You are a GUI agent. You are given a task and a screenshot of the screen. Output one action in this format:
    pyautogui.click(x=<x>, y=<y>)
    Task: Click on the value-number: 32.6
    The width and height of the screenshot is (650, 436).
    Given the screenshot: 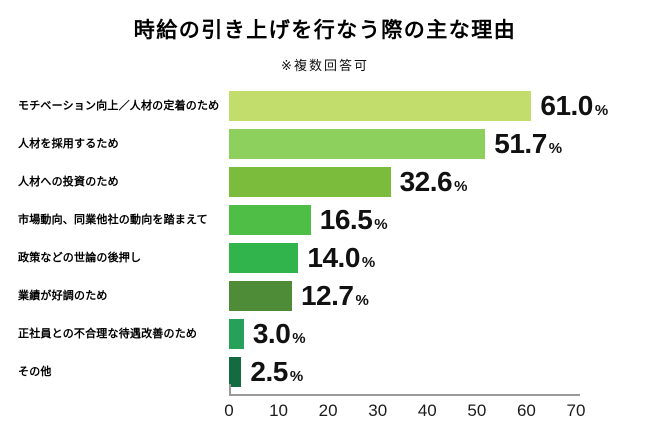 What is the action you would take?
    pyautogui.click(x=426, y=181)
    